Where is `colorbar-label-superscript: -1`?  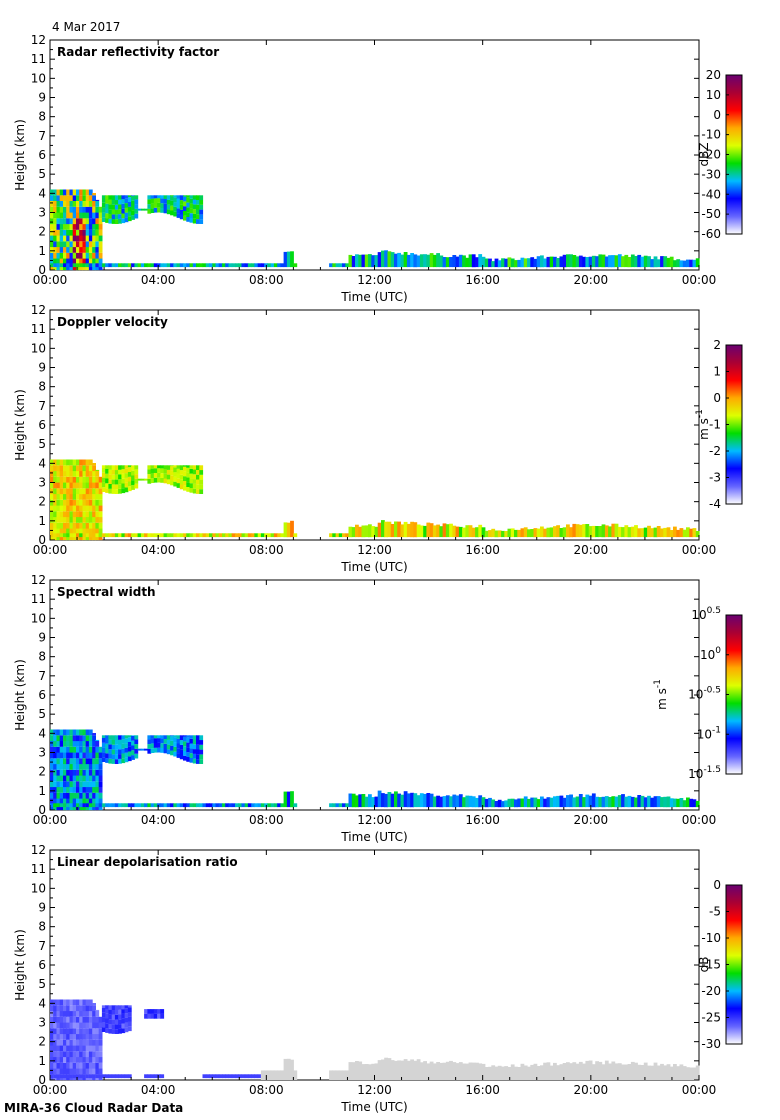
colorbar-label-superscript: -1 is located at coordinates (700, 413).